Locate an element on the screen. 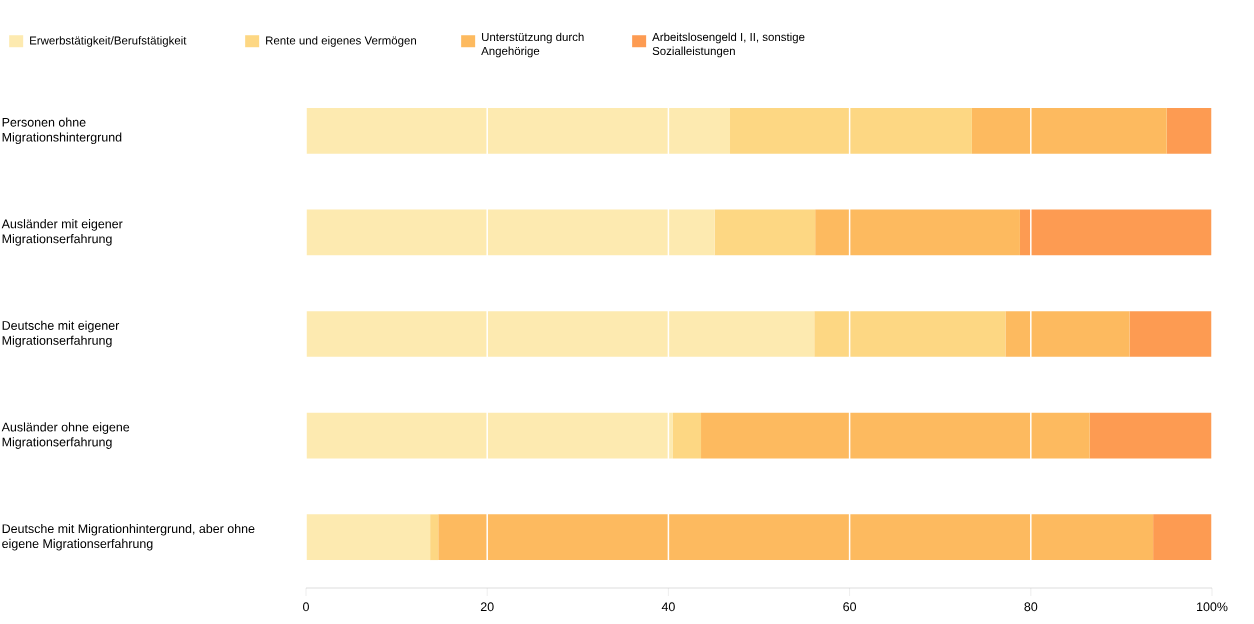 Image resolution: width=1254 pixels, height=624 pixels. y-tick-label: Ausländer mit eigener Migrationserfahrung is located at coordinates (62, 232).